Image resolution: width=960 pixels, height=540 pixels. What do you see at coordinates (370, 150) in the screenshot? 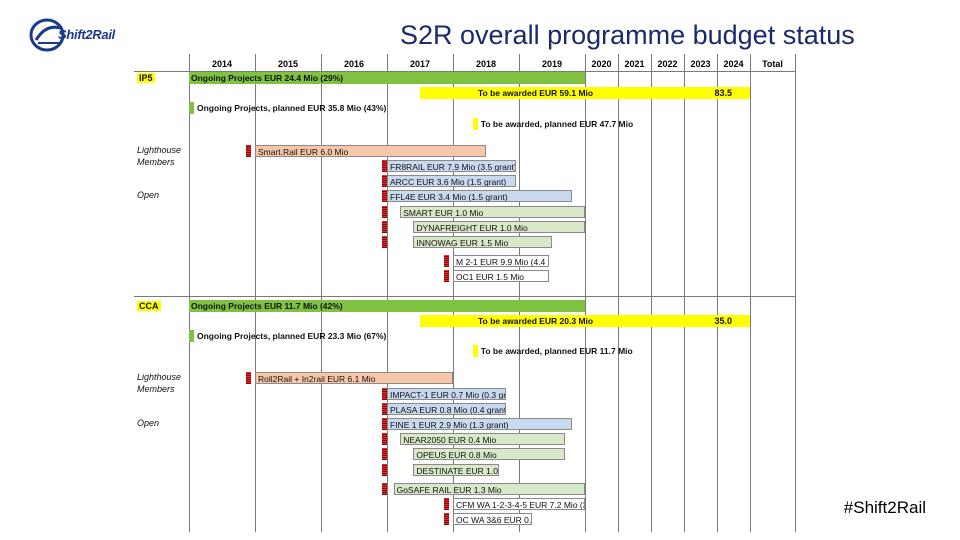
I see `project-bar: Smart.Rail EUR 6.0 Mio` at bounding box center [370, 150].